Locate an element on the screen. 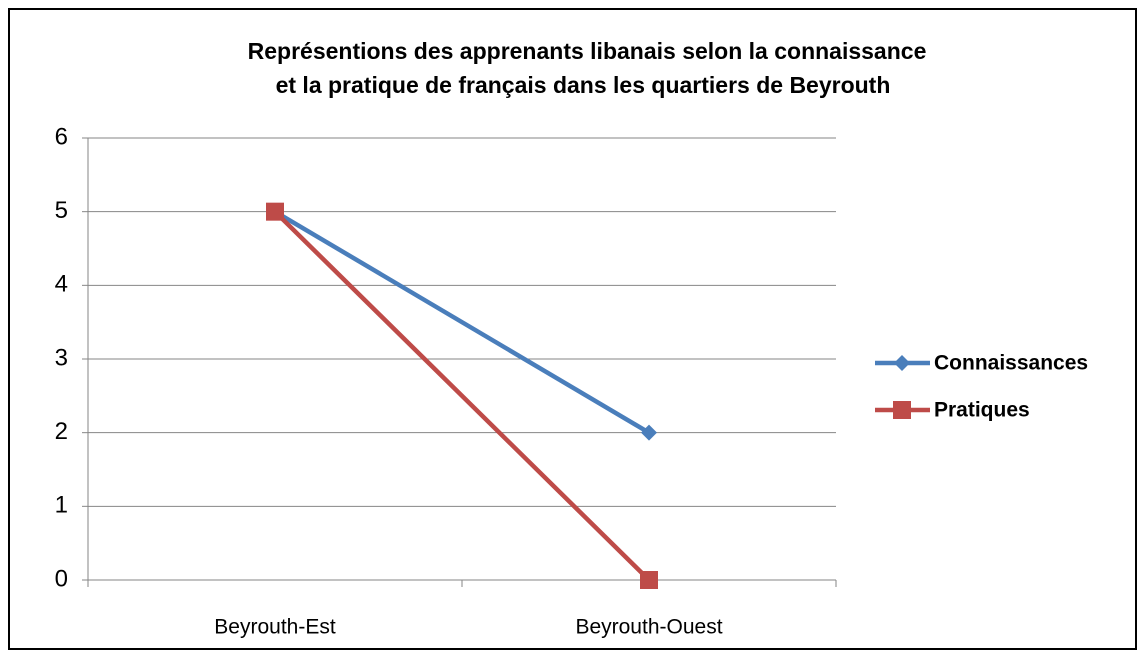 The image size is (1145, 658). y-tick-label: 3 is located at coordinates (61, 357).